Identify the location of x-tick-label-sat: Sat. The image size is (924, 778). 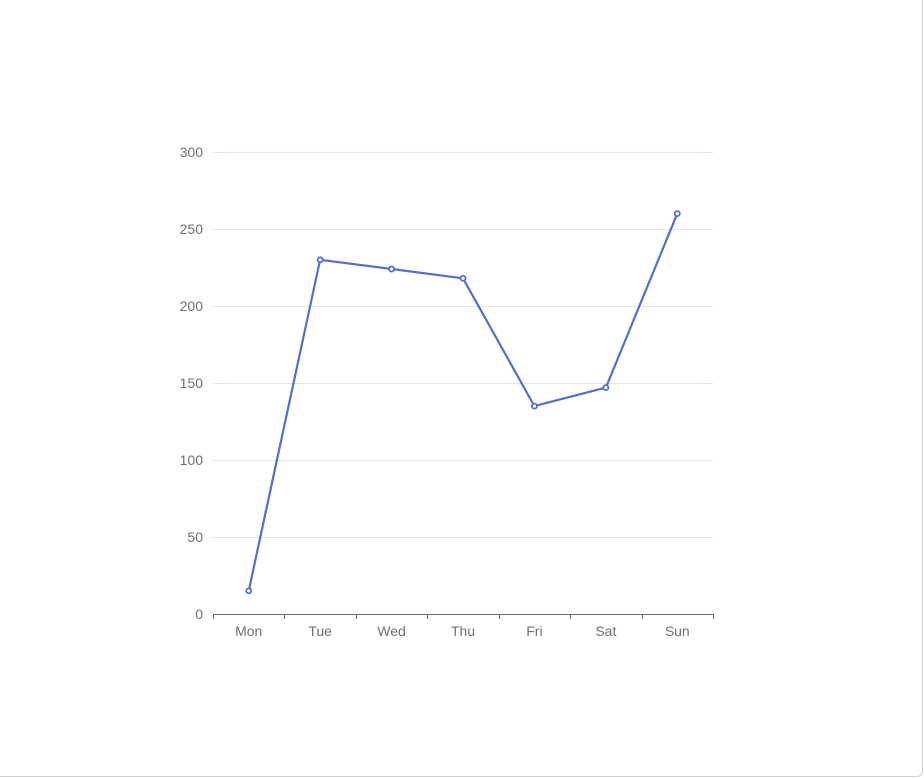
(605, 631).